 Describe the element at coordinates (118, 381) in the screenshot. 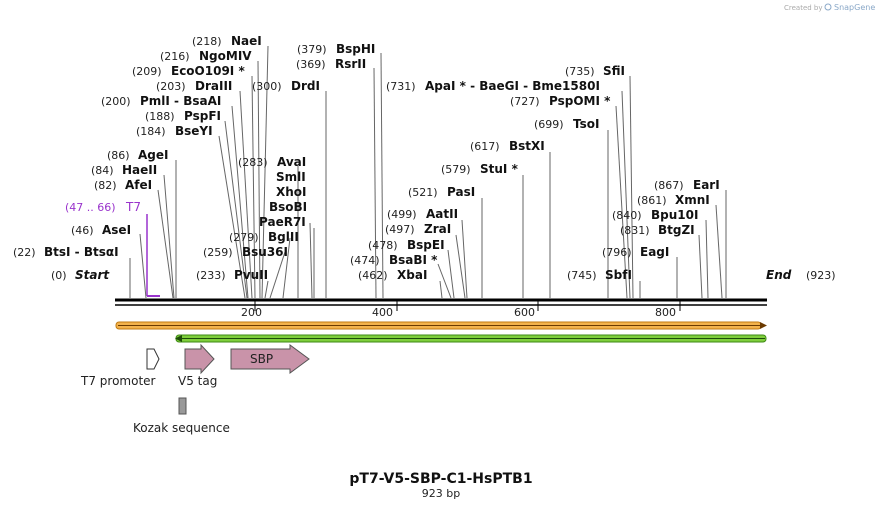

I see `feature-label: T7 promoter` at that location.